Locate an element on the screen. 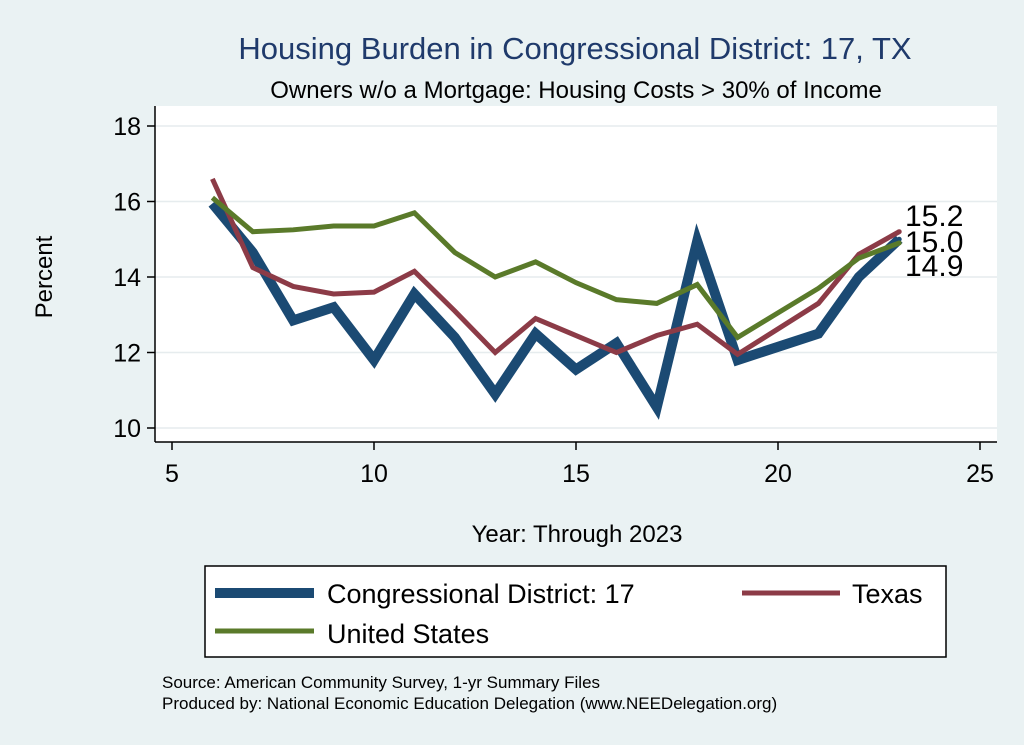 The image size is (1024, 745). y-tick-label: 12 is located at coordinates (127, 354).